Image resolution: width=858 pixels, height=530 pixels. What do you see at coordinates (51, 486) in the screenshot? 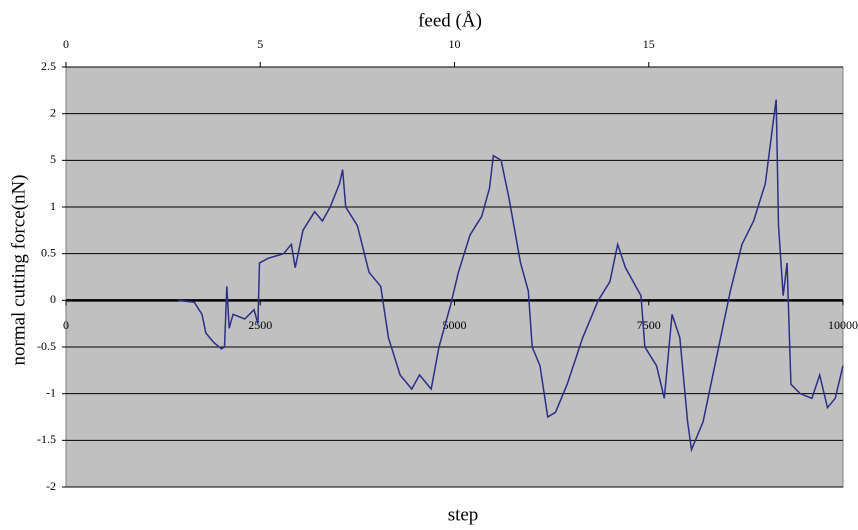
I see `y-tick-label: -2` at bounding box center [51, 486].